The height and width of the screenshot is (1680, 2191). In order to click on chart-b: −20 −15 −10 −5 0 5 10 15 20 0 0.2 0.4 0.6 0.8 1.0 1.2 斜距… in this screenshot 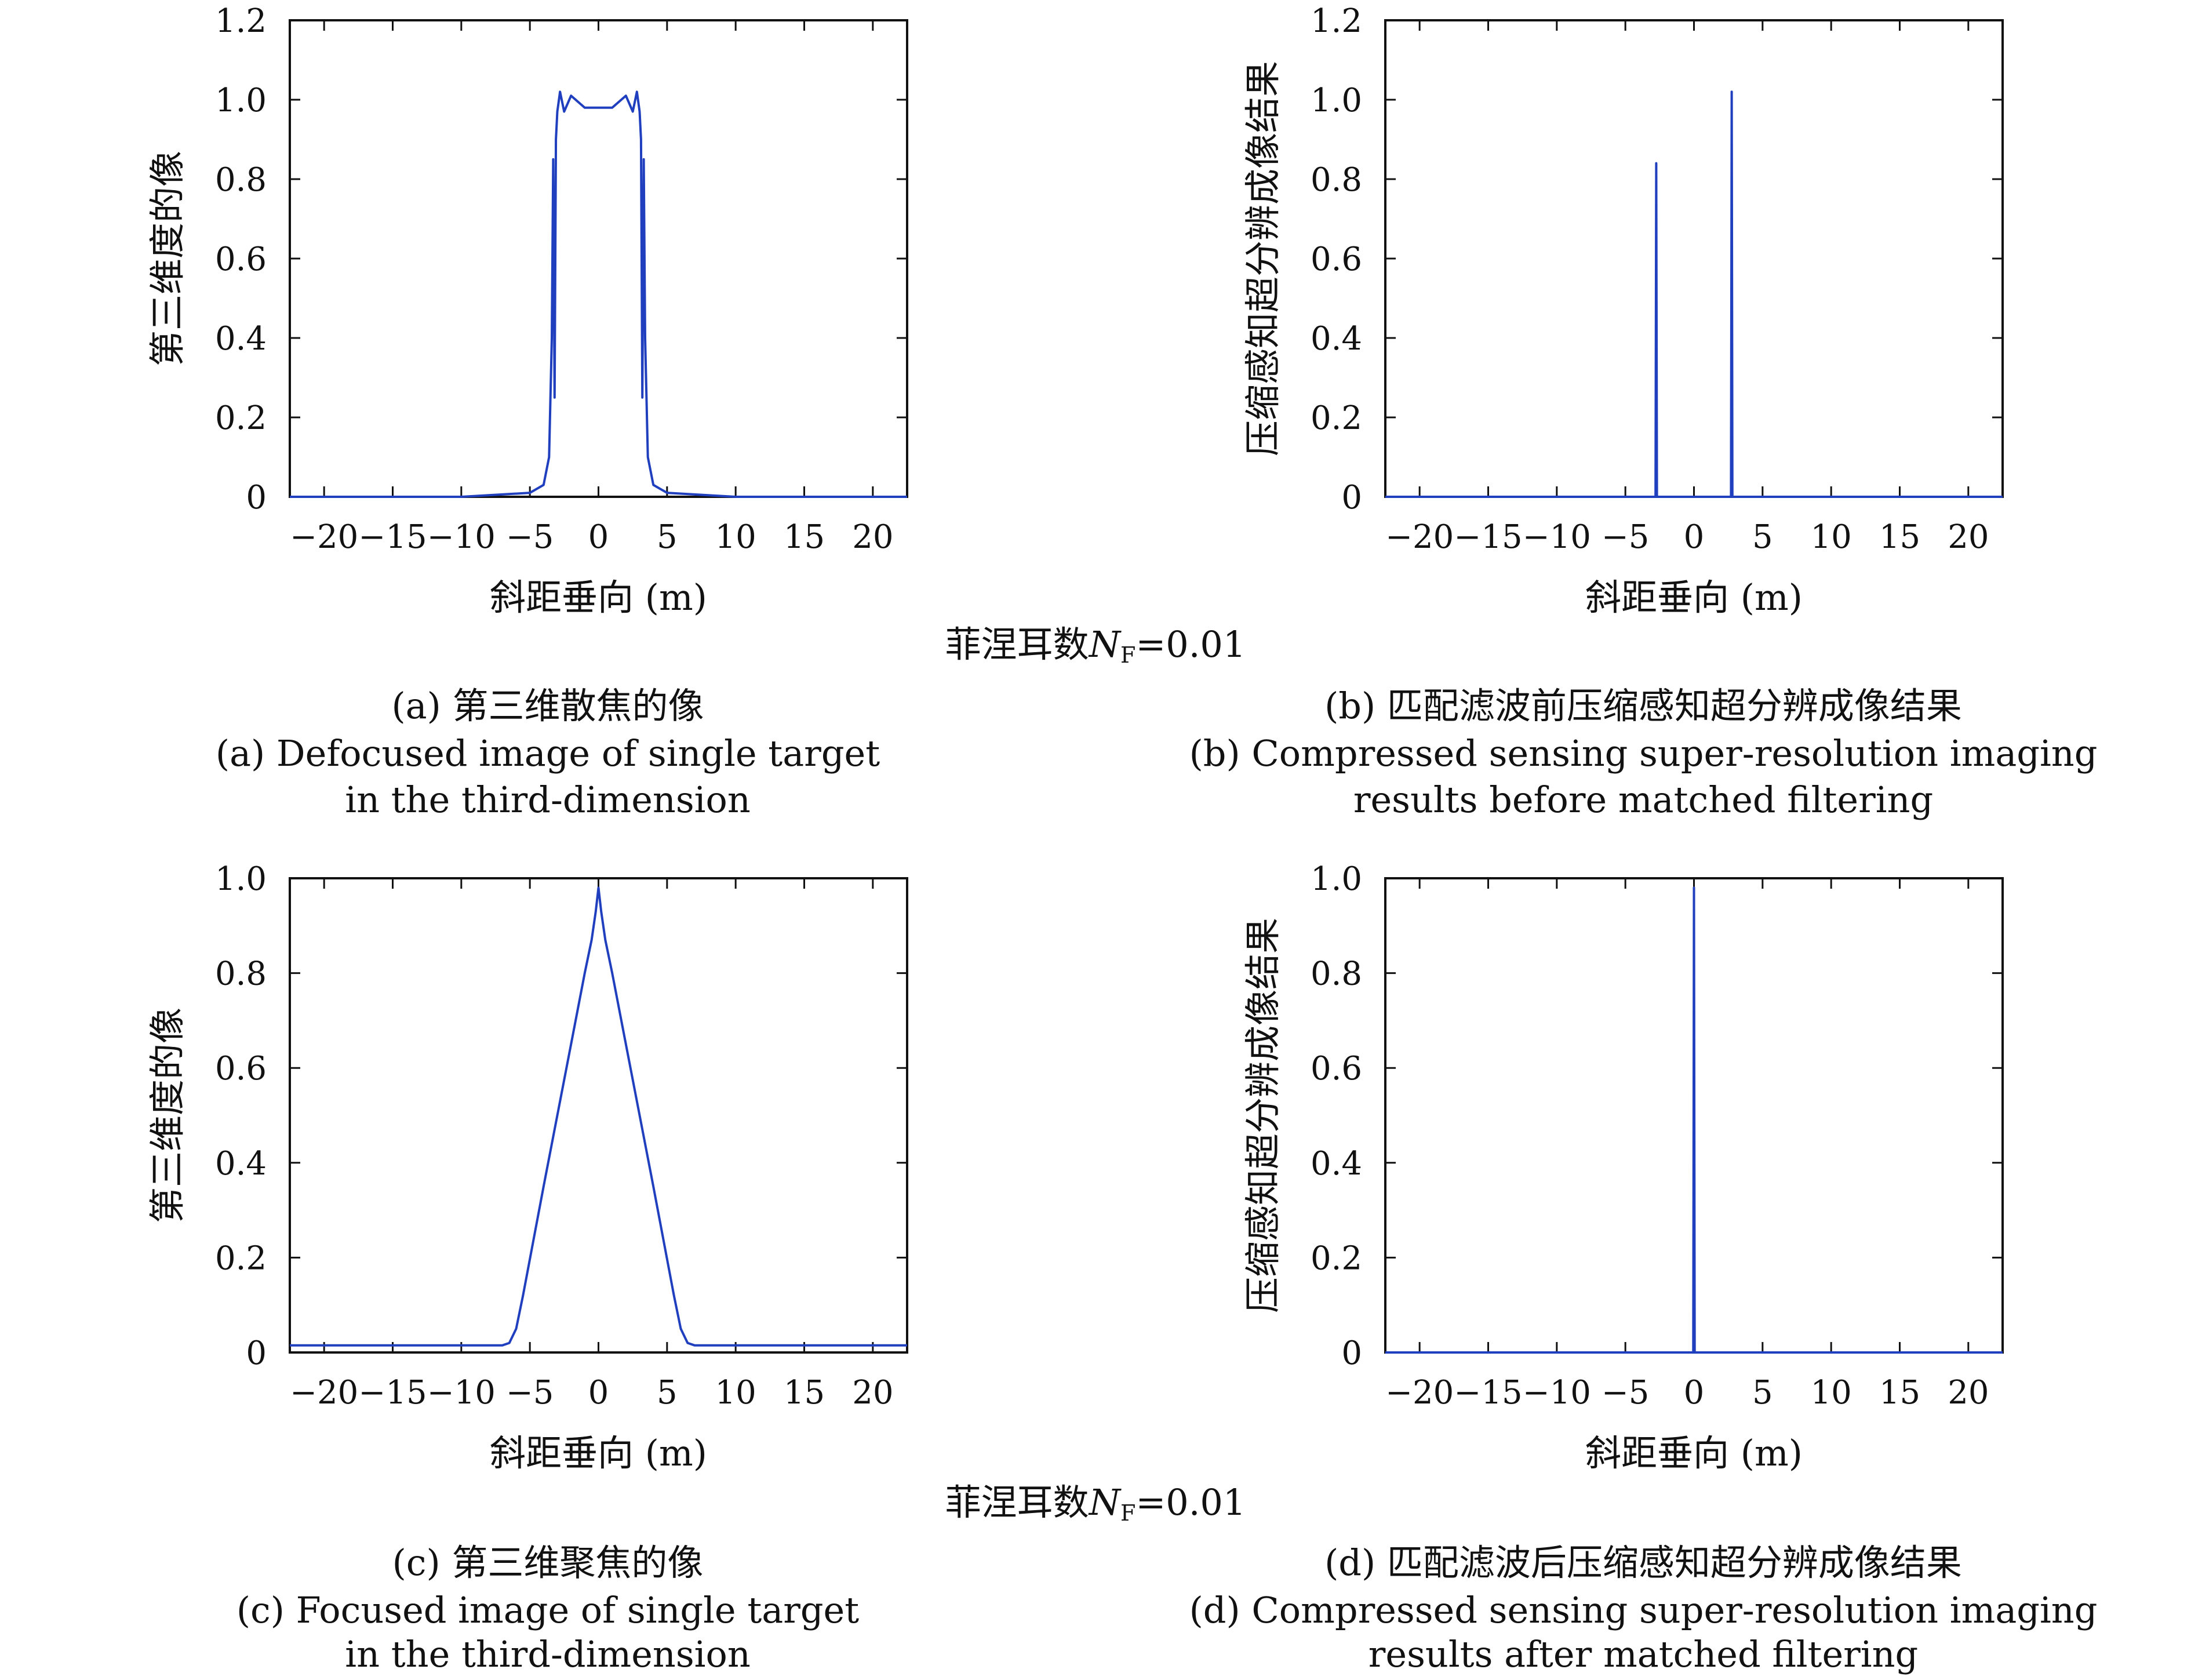, I will do `click(1623, 311)`.